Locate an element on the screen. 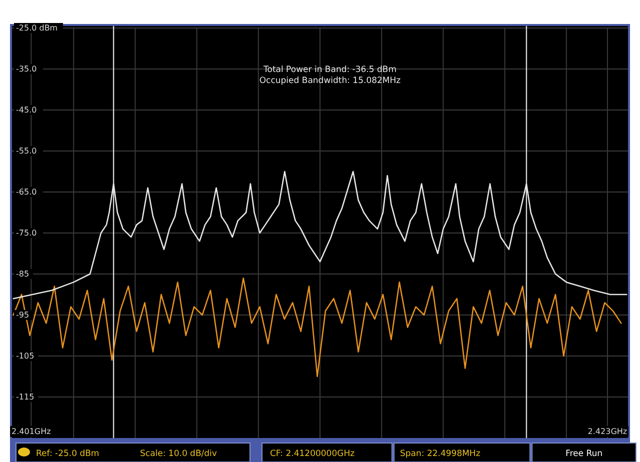 The width and height of the screenshot is (640, 462). x-tick-label: 2.401GHz is located at coordinates (31, 431).